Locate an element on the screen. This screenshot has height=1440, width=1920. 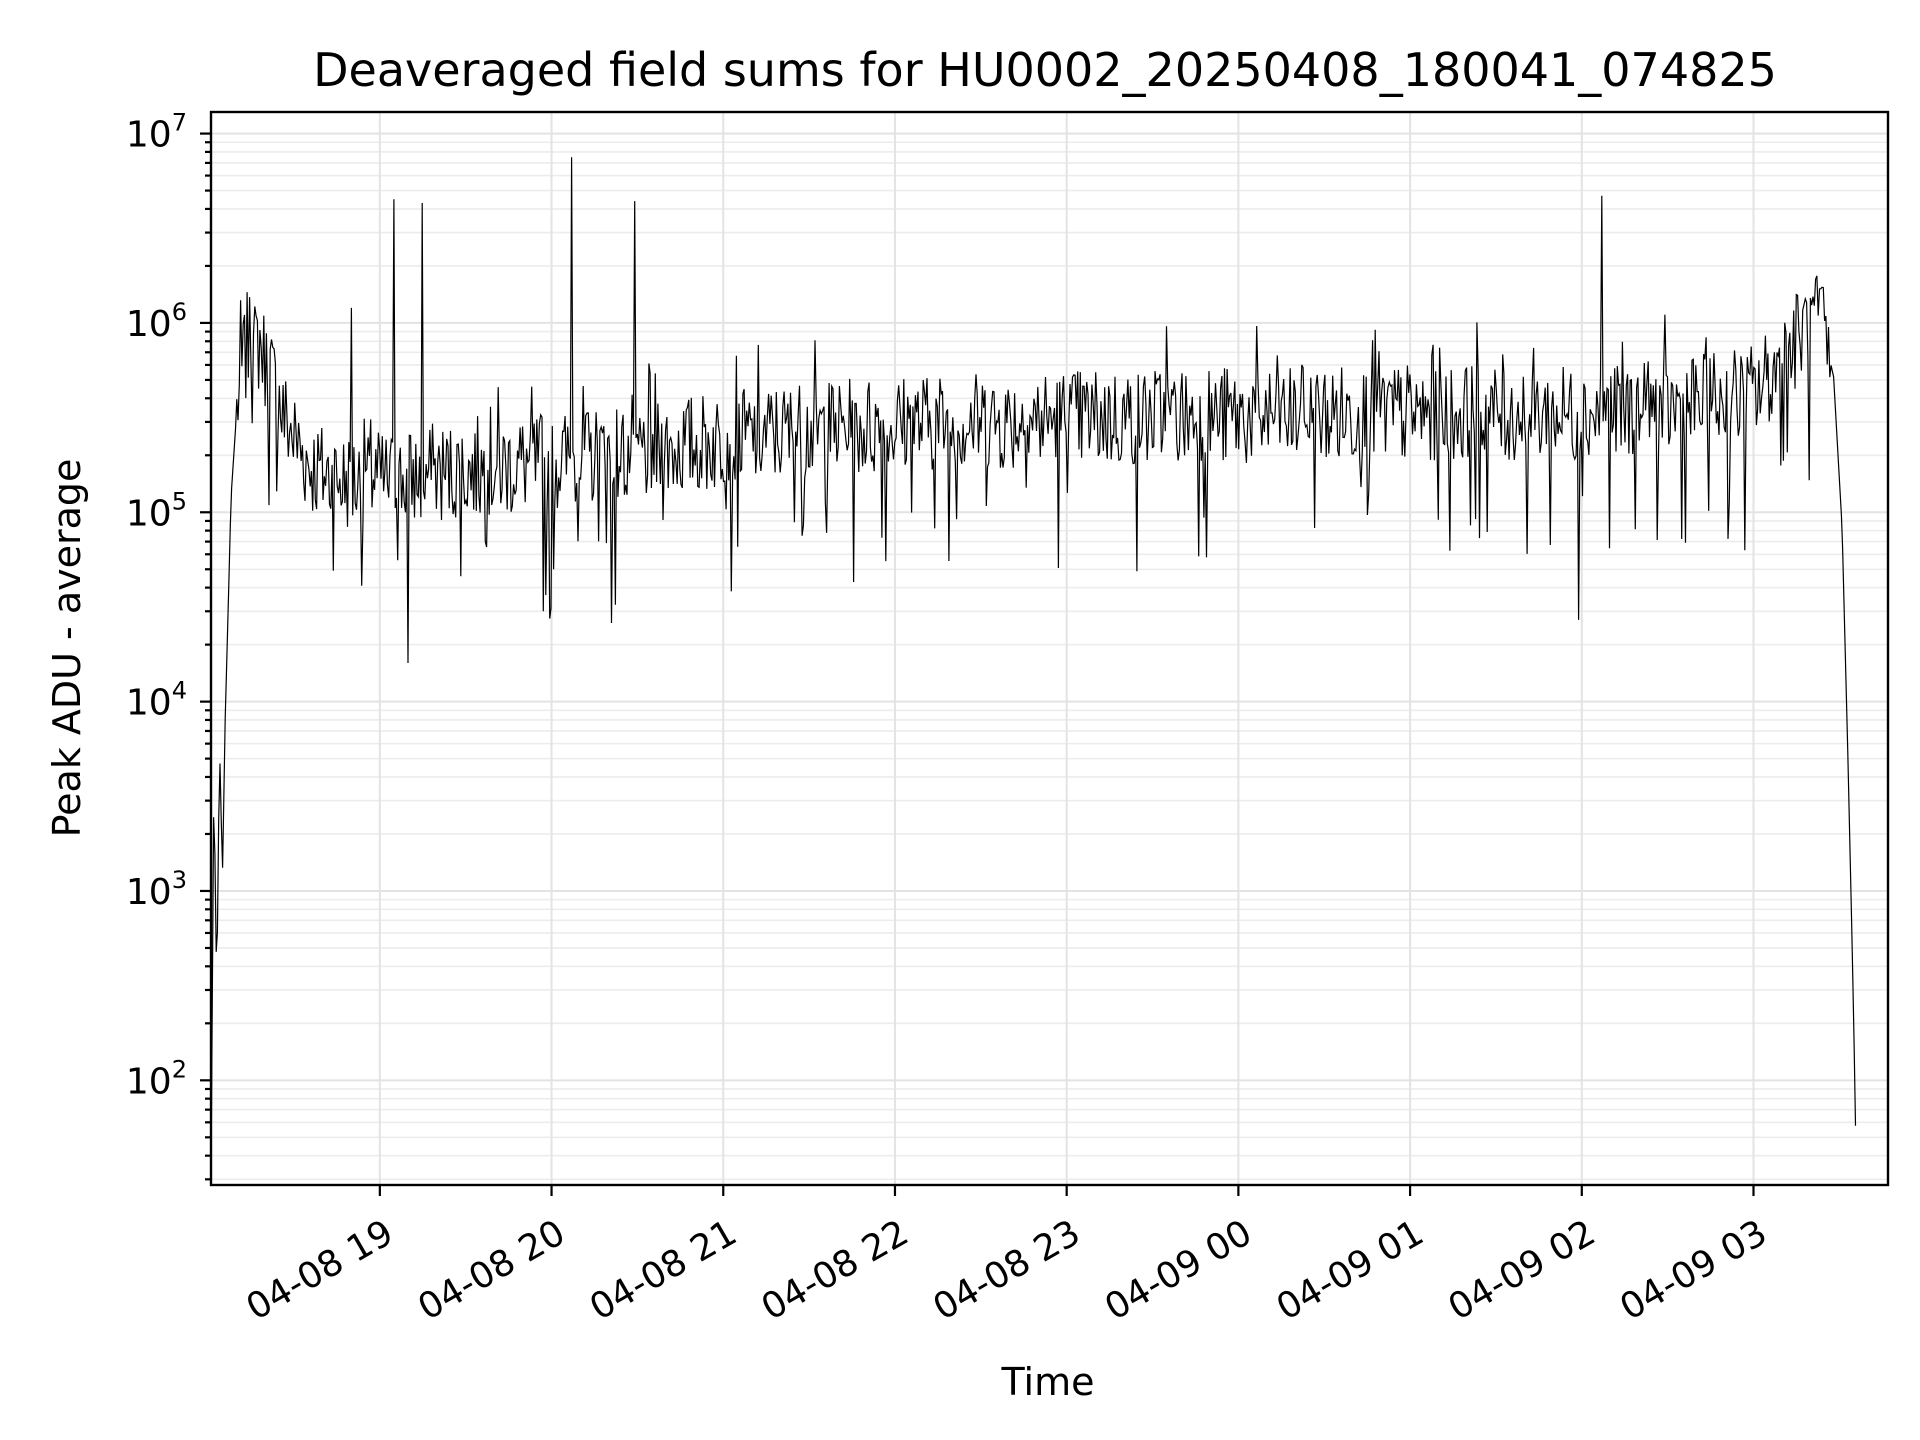
y-tick-label: 10⁴ is located at coordinates (156, 700).